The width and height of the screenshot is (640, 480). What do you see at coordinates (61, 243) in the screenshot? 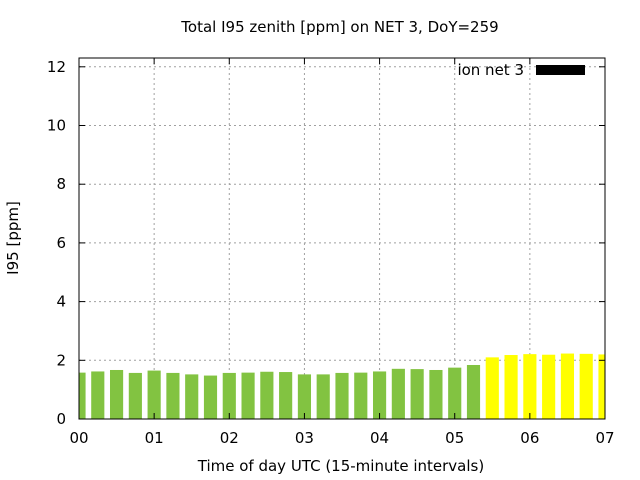
I see `y-tick-label: 6` at bounding box center [61, 243].